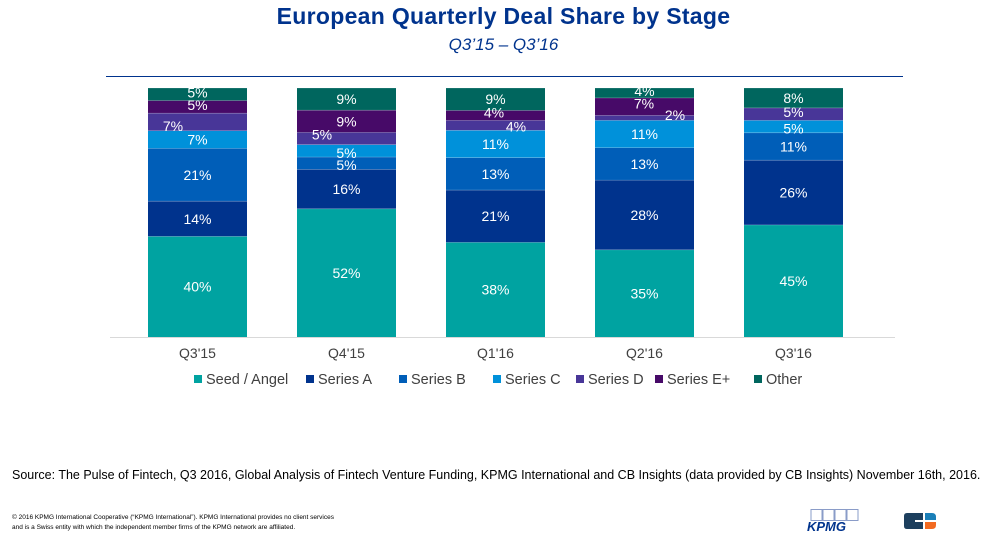 The height and width of the screenshot is (536, 1007). I want to click on data-label: 2%, so click(675, 115).